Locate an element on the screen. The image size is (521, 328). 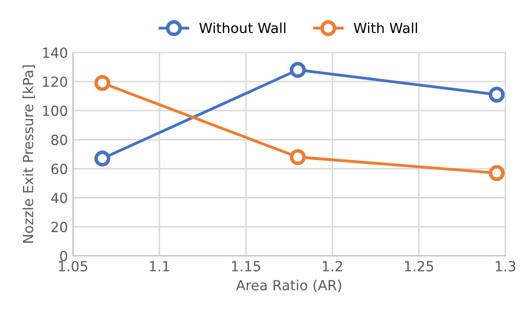
x-axis-title: Area Ratio (AR) is located at coordinates (289, 286).